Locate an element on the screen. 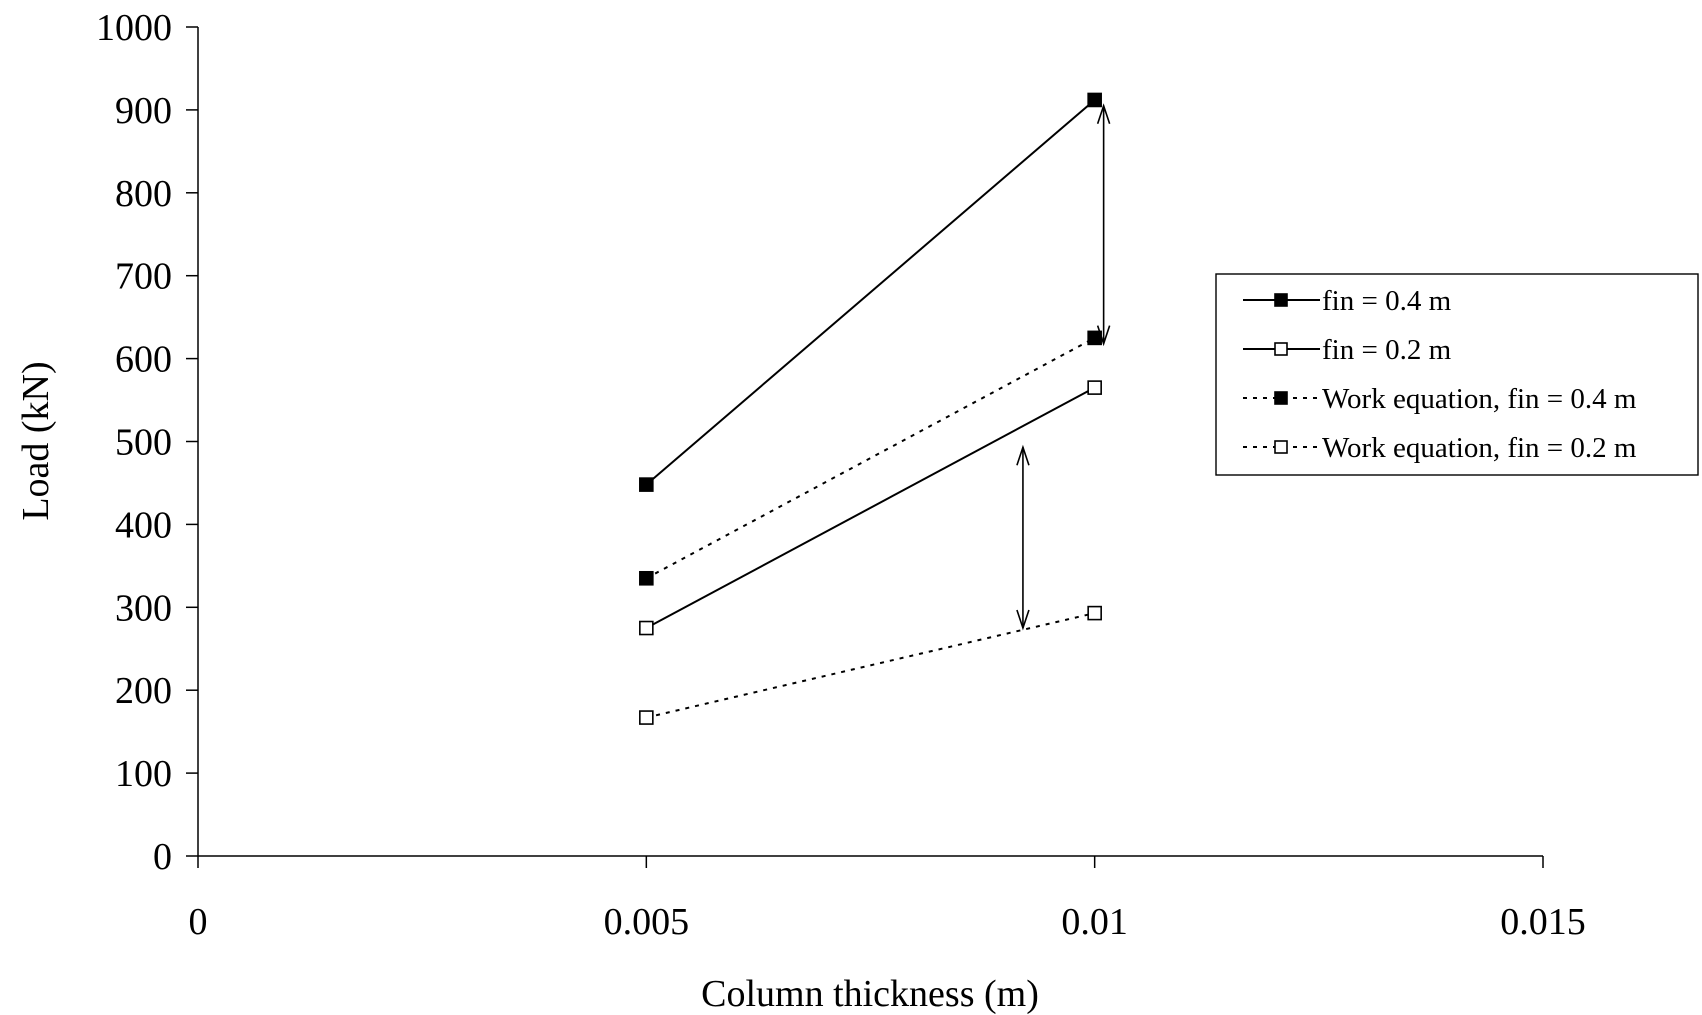  legend-entry-3-marker is located at coordinates (1281, 447).